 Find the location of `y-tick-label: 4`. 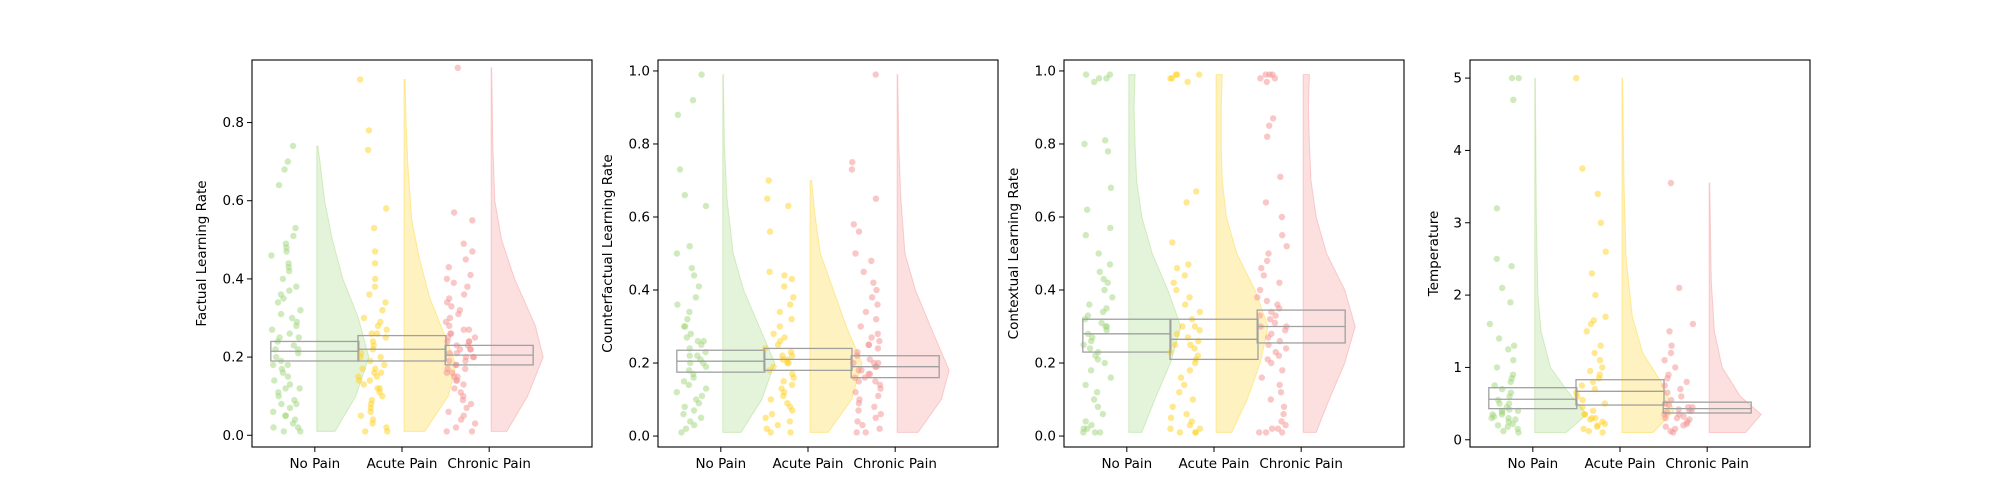

y-tick-label: 4 is located at coordinates (1457, 151).